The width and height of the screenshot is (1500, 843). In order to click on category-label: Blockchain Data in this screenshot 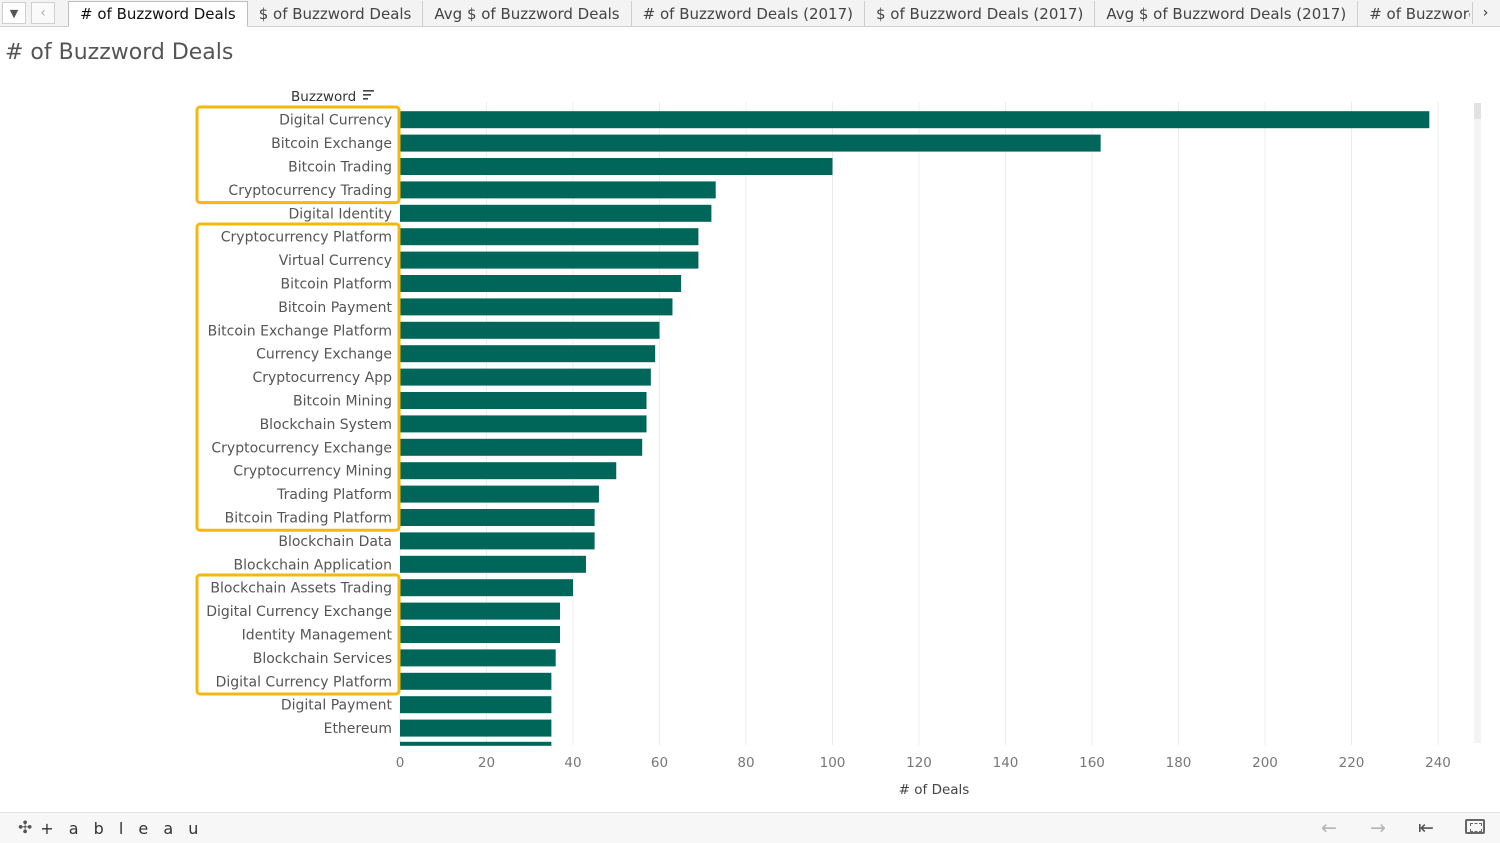, I will do `click(335, 542)`.